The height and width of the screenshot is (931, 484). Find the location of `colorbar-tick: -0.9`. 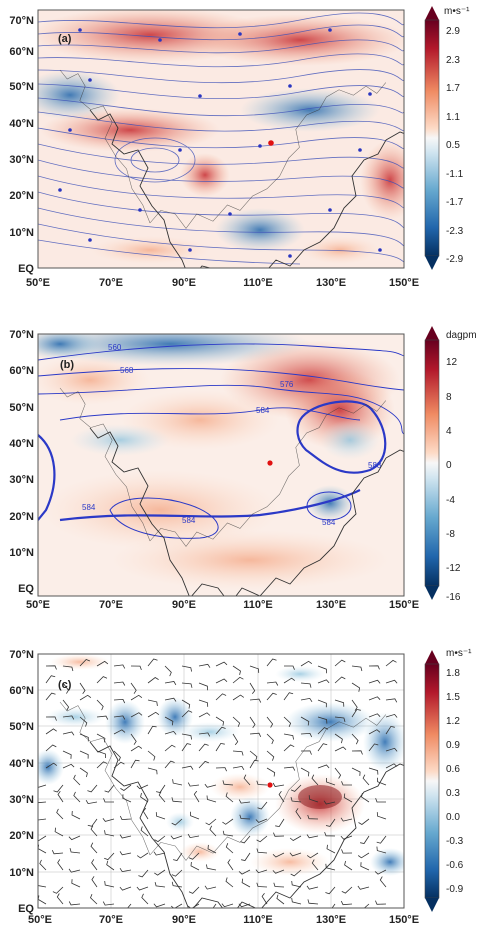

colorbar-tick: -0.9 is located at coordinates (455, 889).